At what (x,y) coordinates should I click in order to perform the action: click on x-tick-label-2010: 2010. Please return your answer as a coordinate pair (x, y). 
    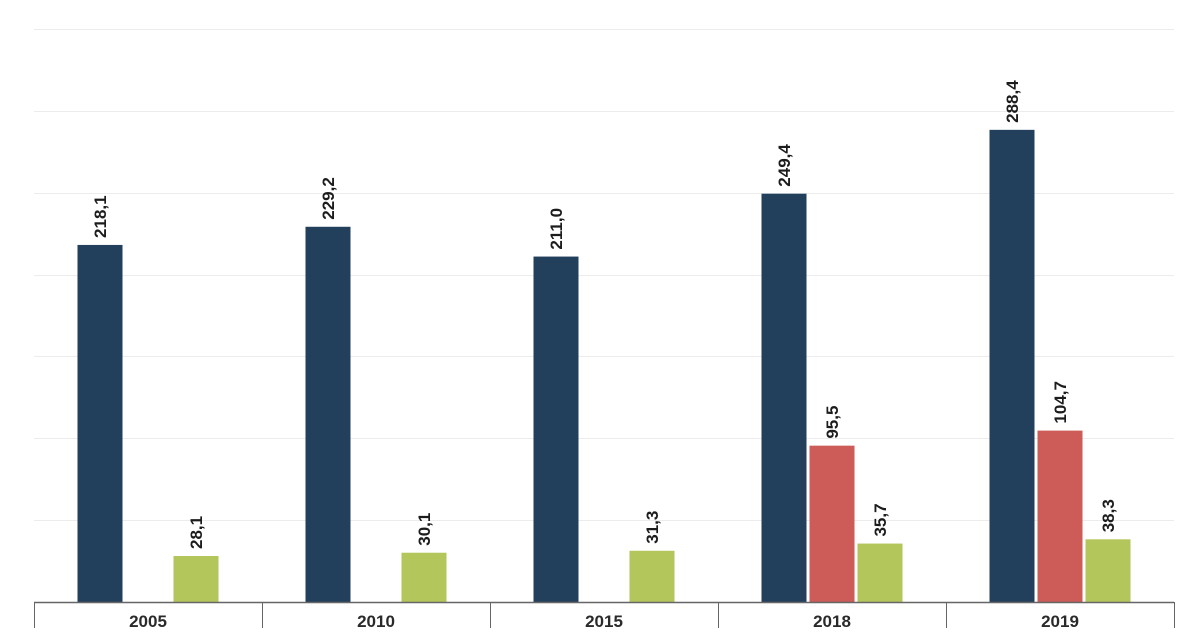
    Looking at the image, I should click on (376, 620).